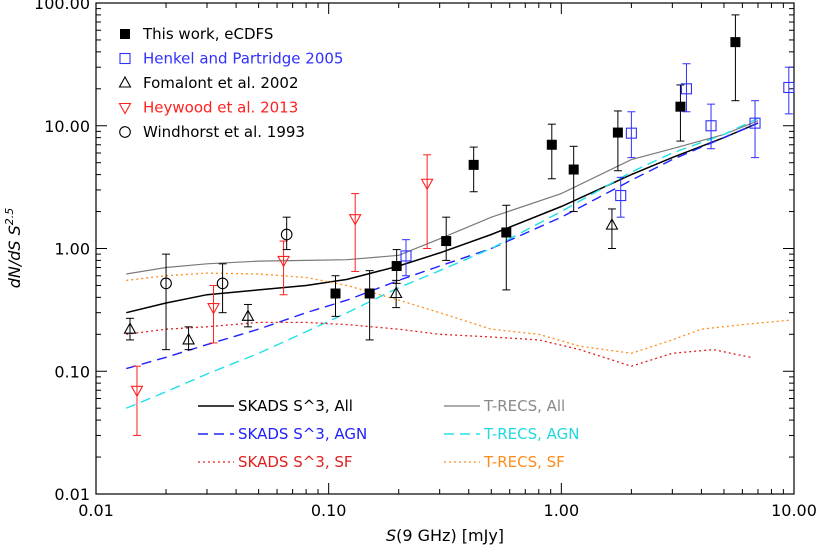 This screenshot has width=817, height=547. What do you see at coordinates (524, 462) in the screenshot?
I see `legend-line-label: T-RECS, SF` at bounding box center [524, 462].